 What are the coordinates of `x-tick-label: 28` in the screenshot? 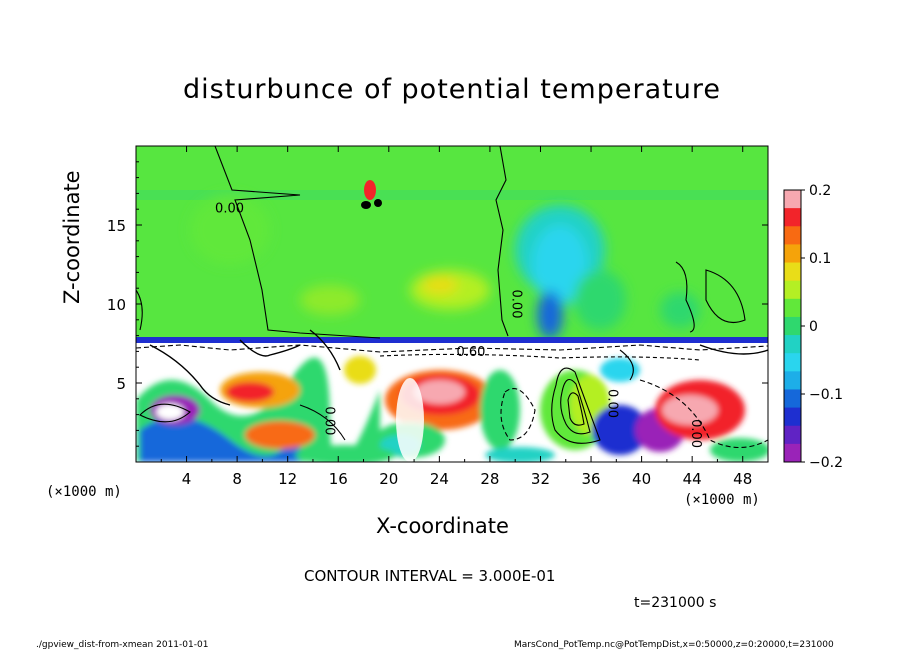 It's located at (489, 479).